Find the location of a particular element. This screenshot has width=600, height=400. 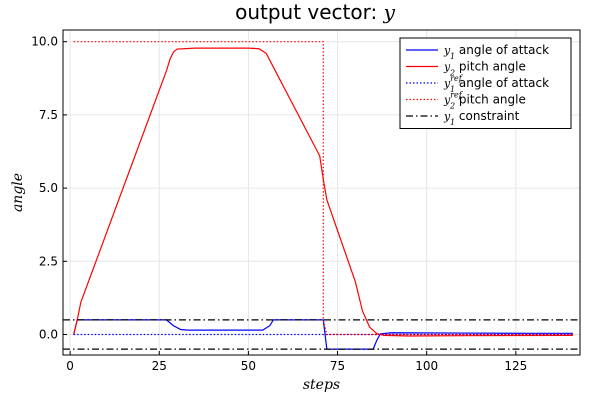

legend-entry: yref 2 pitch angle is located at coordinates (484, 101).